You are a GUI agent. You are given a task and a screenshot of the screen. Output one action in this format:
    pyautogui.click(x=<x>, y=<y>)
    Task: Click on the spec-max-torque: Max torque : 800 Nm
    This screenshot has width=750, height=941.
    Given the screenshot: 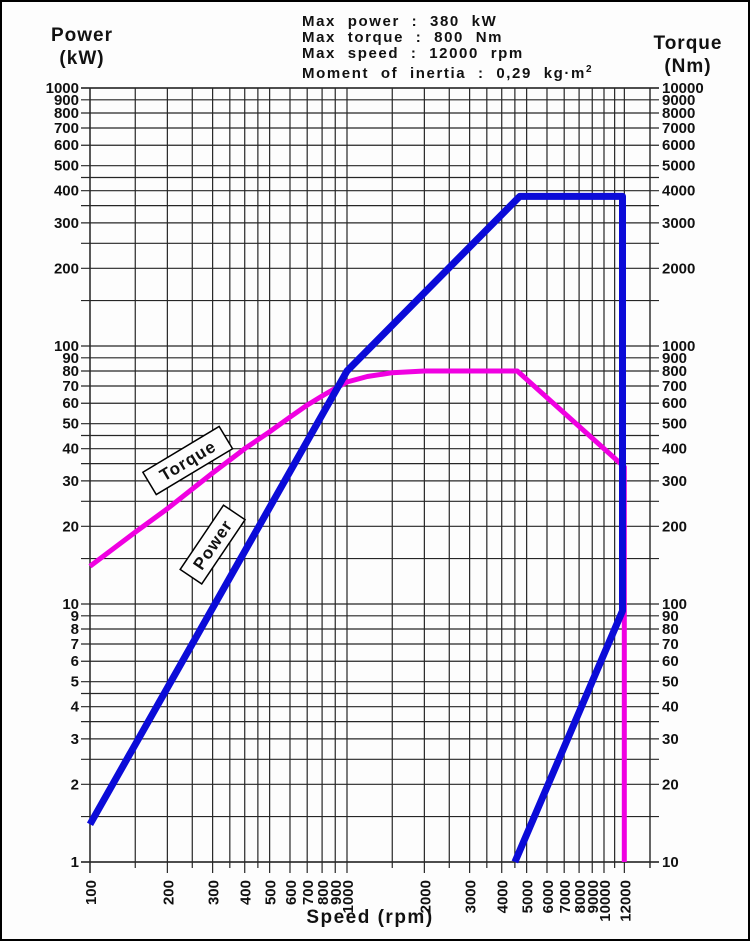 What is the action you would take?
    pyautogui.click(x=403, y=37)
    